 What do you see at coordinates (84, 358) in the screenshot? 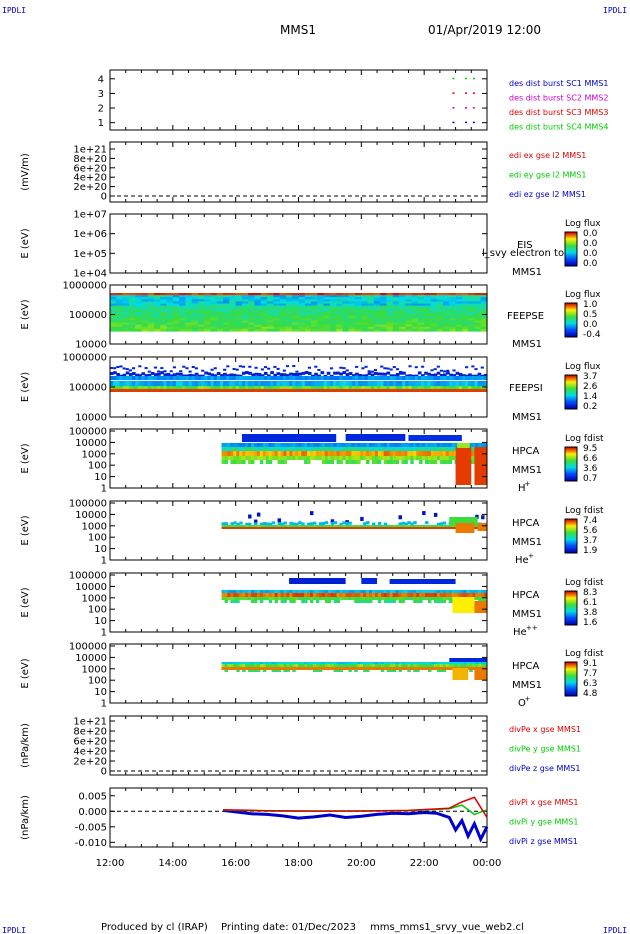
I see `y-tick-label: 1000000` at bounding box center [84, 358].